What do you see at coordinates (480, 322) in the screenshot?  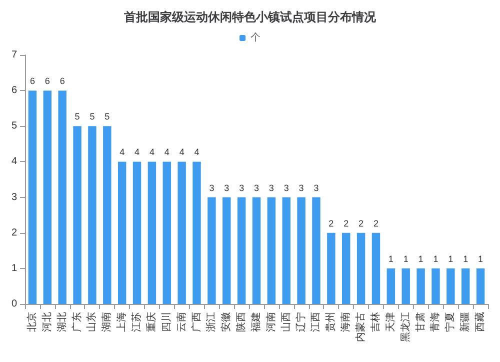 I see `x-tick-label: 西藏` at bounding box center [480, 322].